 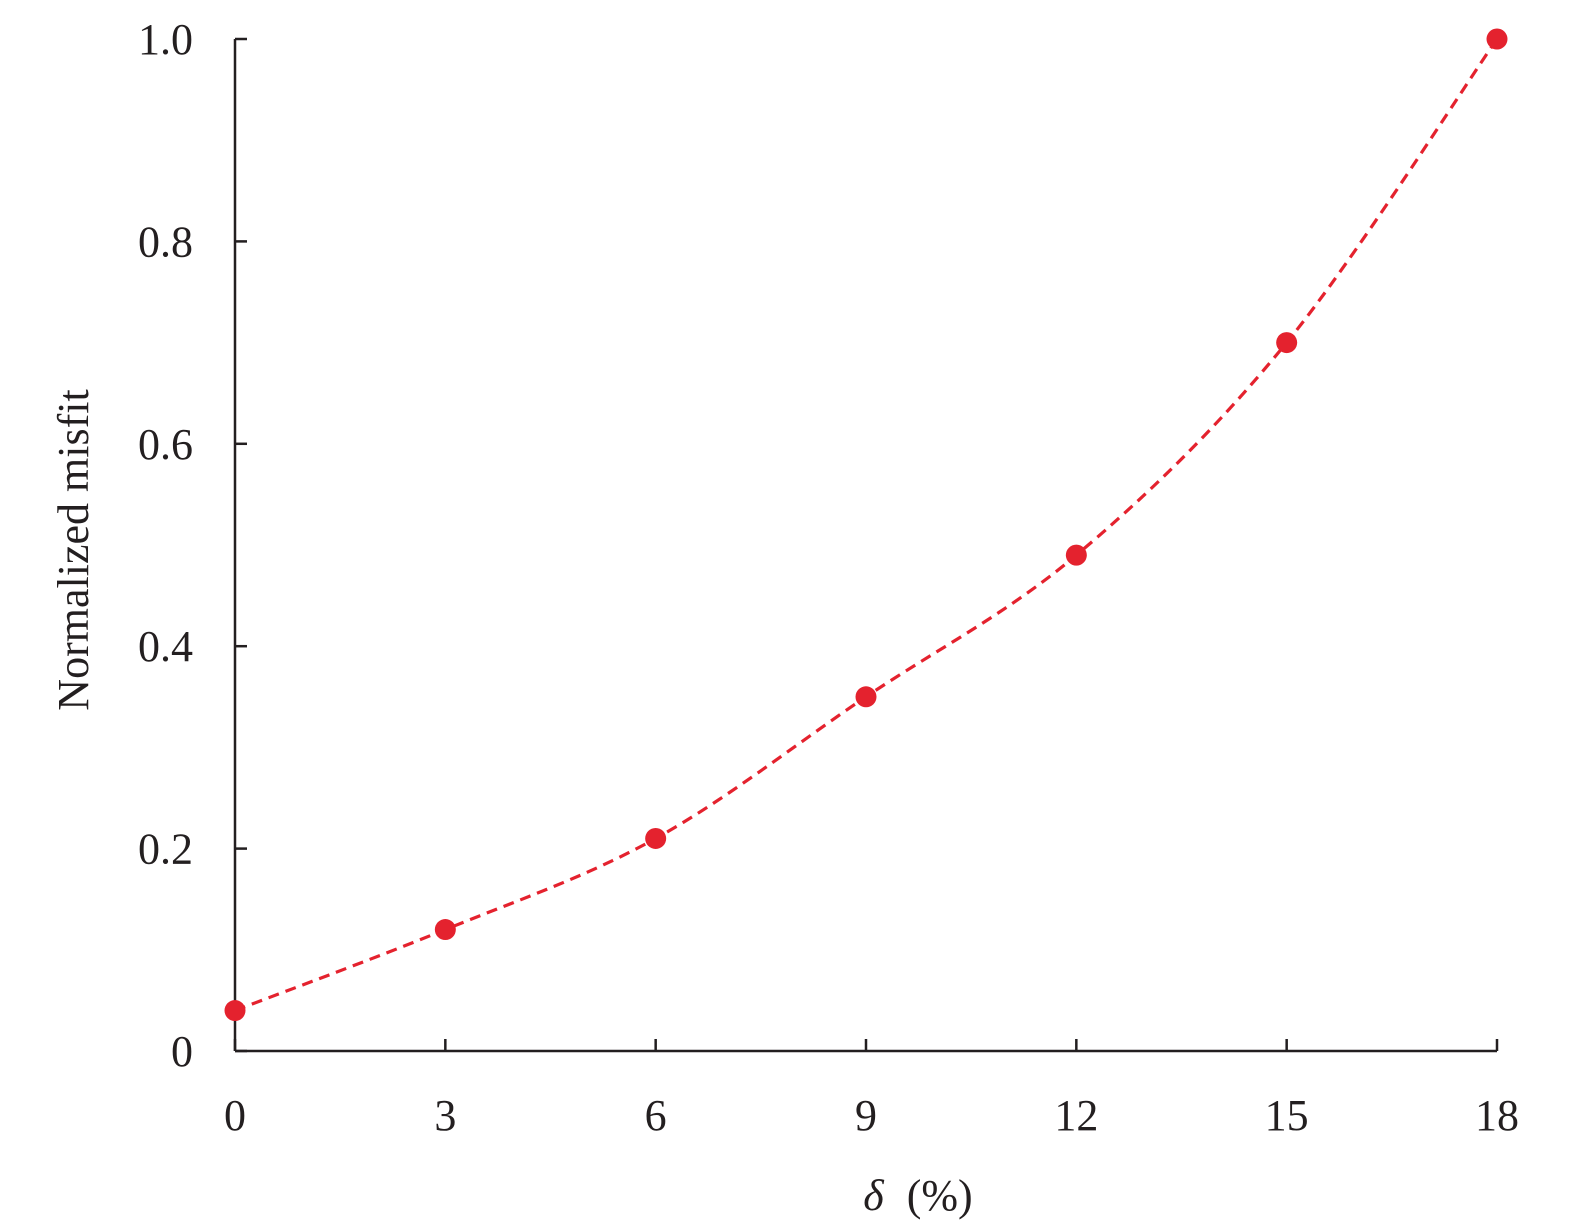 What do you see at coordinates (165, 241) in the screenshot?
I see `y-tick-label: 0.8` at bounding box center [165, 241].